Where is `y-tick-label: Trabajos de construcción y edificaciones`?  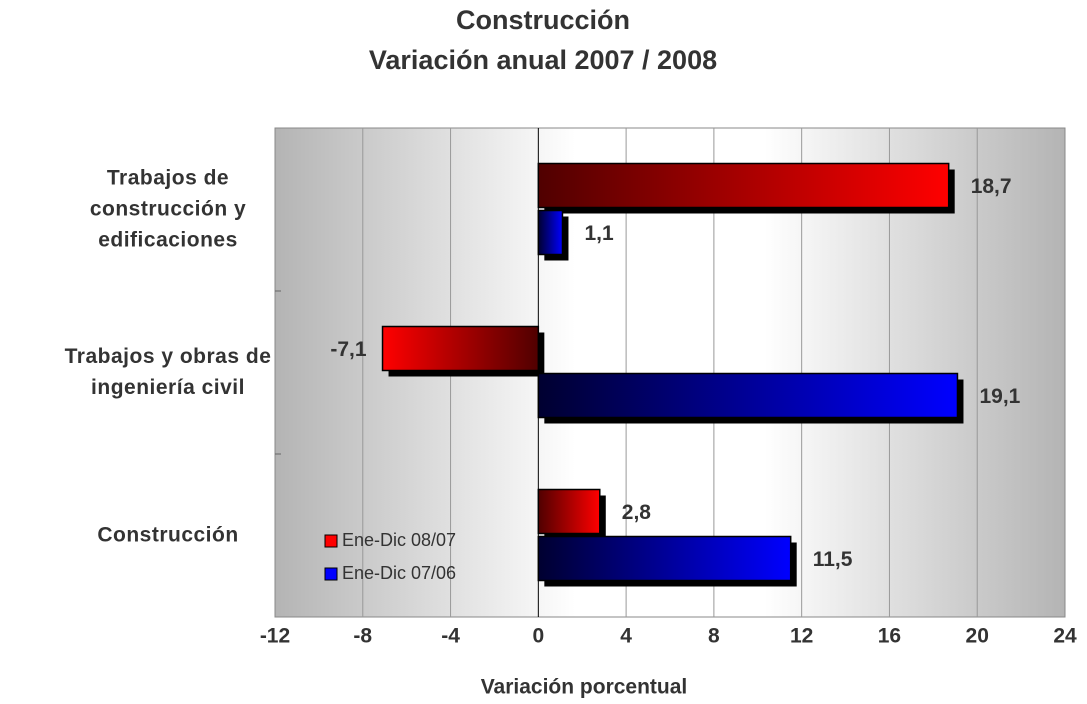 y-tick-label: Trabajos de construcción y edificaciones is located at coordinates (168, 208).